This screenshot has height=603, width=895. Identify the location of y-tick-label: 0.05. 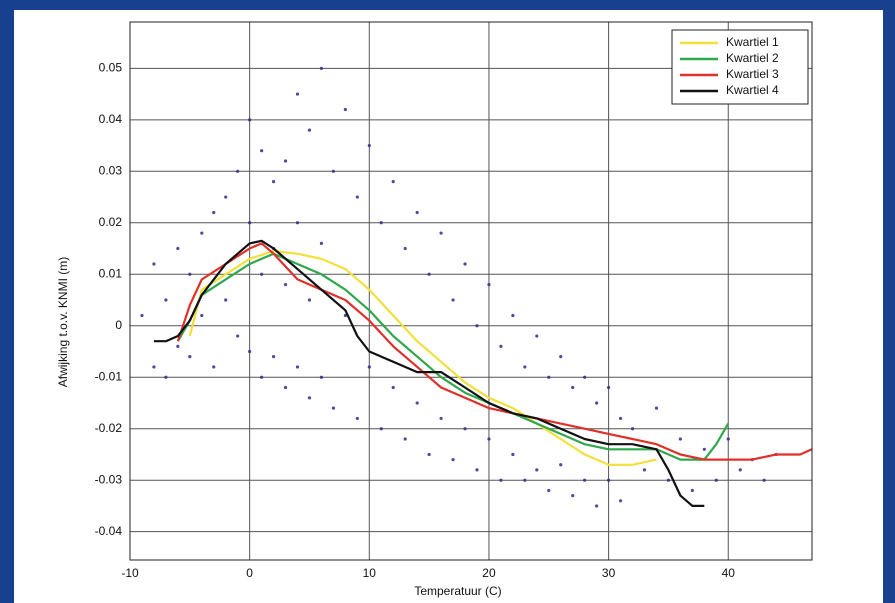
(111, 68).